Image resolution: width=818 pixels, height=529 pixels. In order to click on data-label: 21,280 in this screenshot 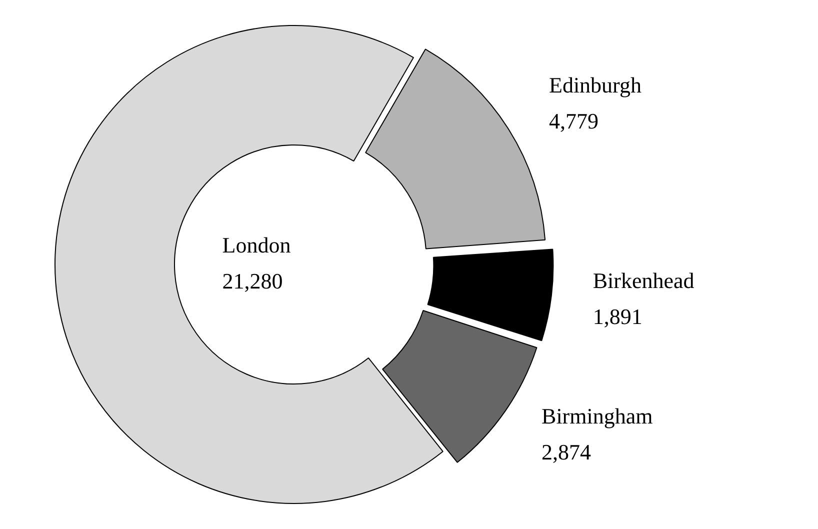, I will do `click(252, 281)`.